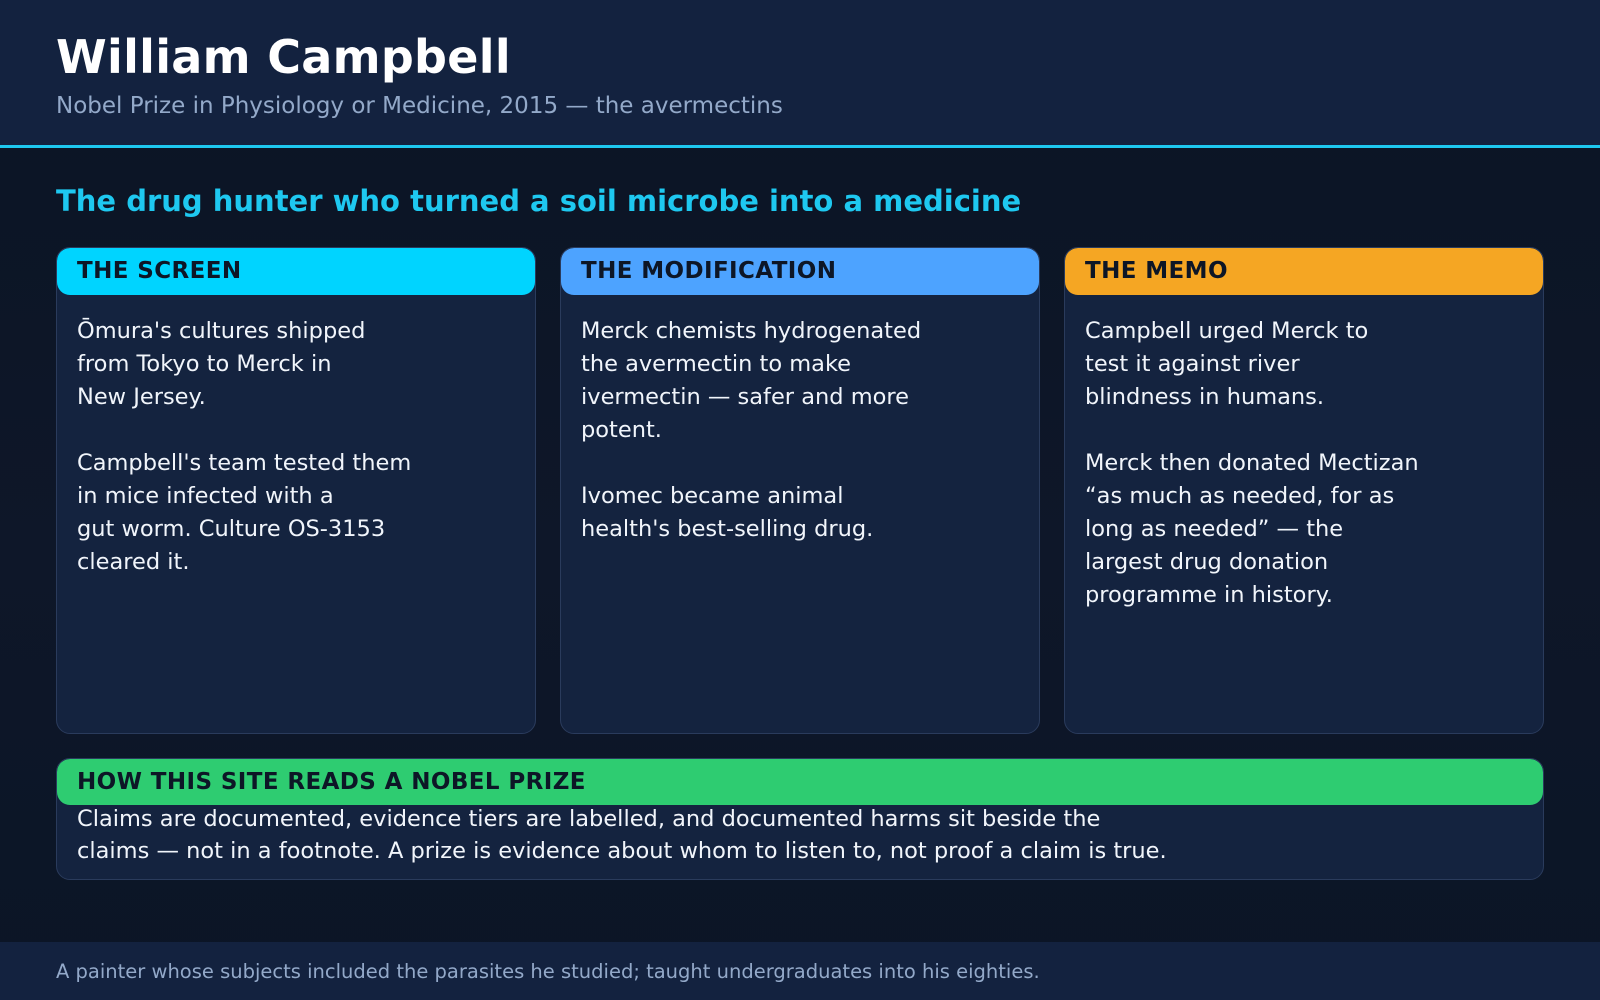  Describe the element at coordinates (1304, 271) in the screenshot. I see `card-heading: THE MEMO` at that location.